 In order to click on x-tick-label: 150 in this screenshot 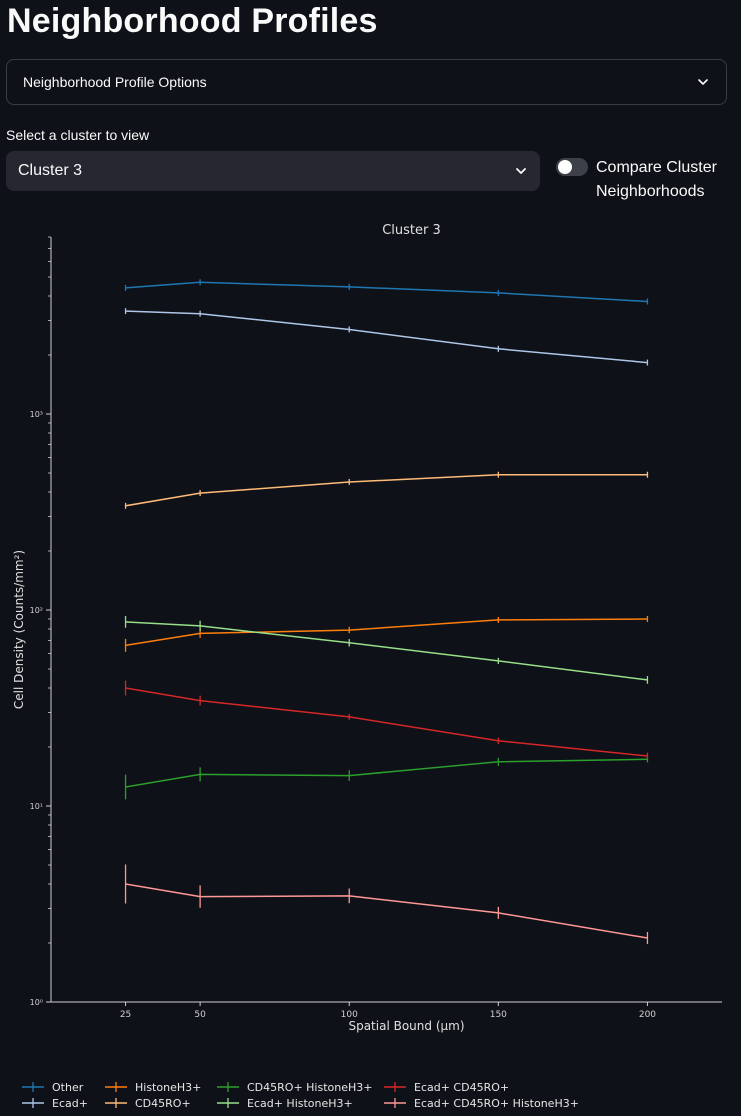, I will do `click(498, 1015)`.